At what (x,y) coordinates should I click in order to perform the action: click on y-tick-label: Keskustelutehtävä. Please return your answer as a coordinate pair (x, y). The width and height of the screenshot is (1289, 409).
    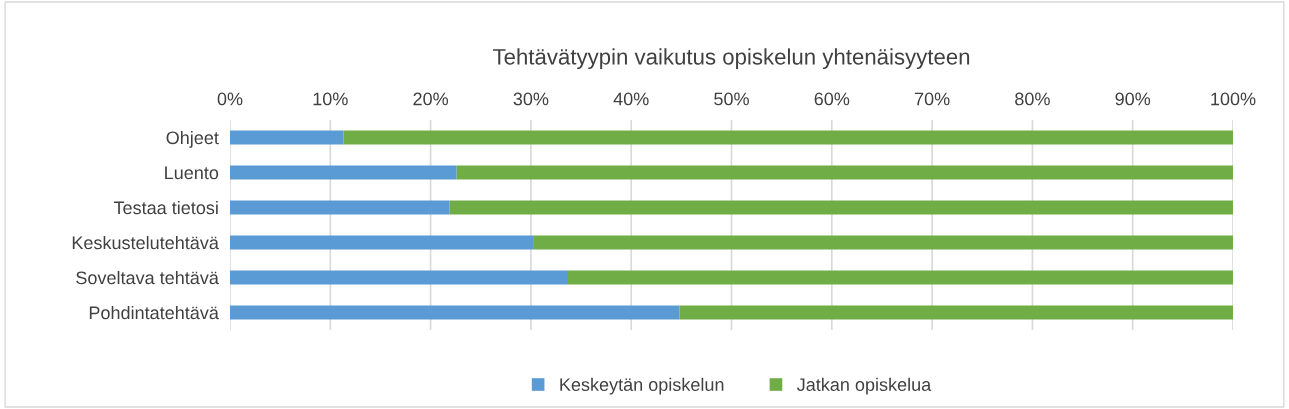
    Looking at the image, I should click on (145, 242).